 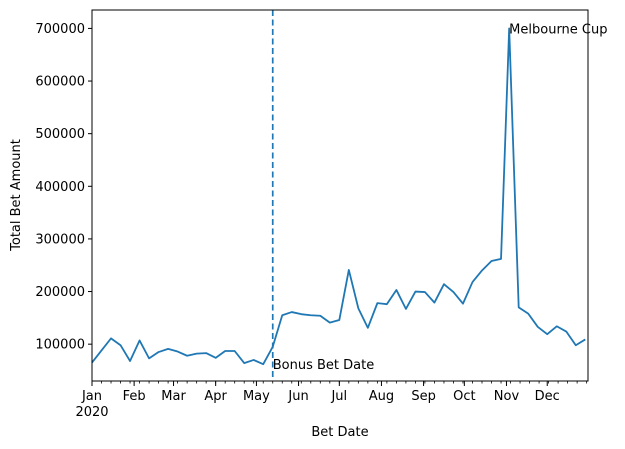 What do you see at coordinates (338, 396) in the screenshot?
I see `x-tick-label: Jul` at bounding box center [338, 396].